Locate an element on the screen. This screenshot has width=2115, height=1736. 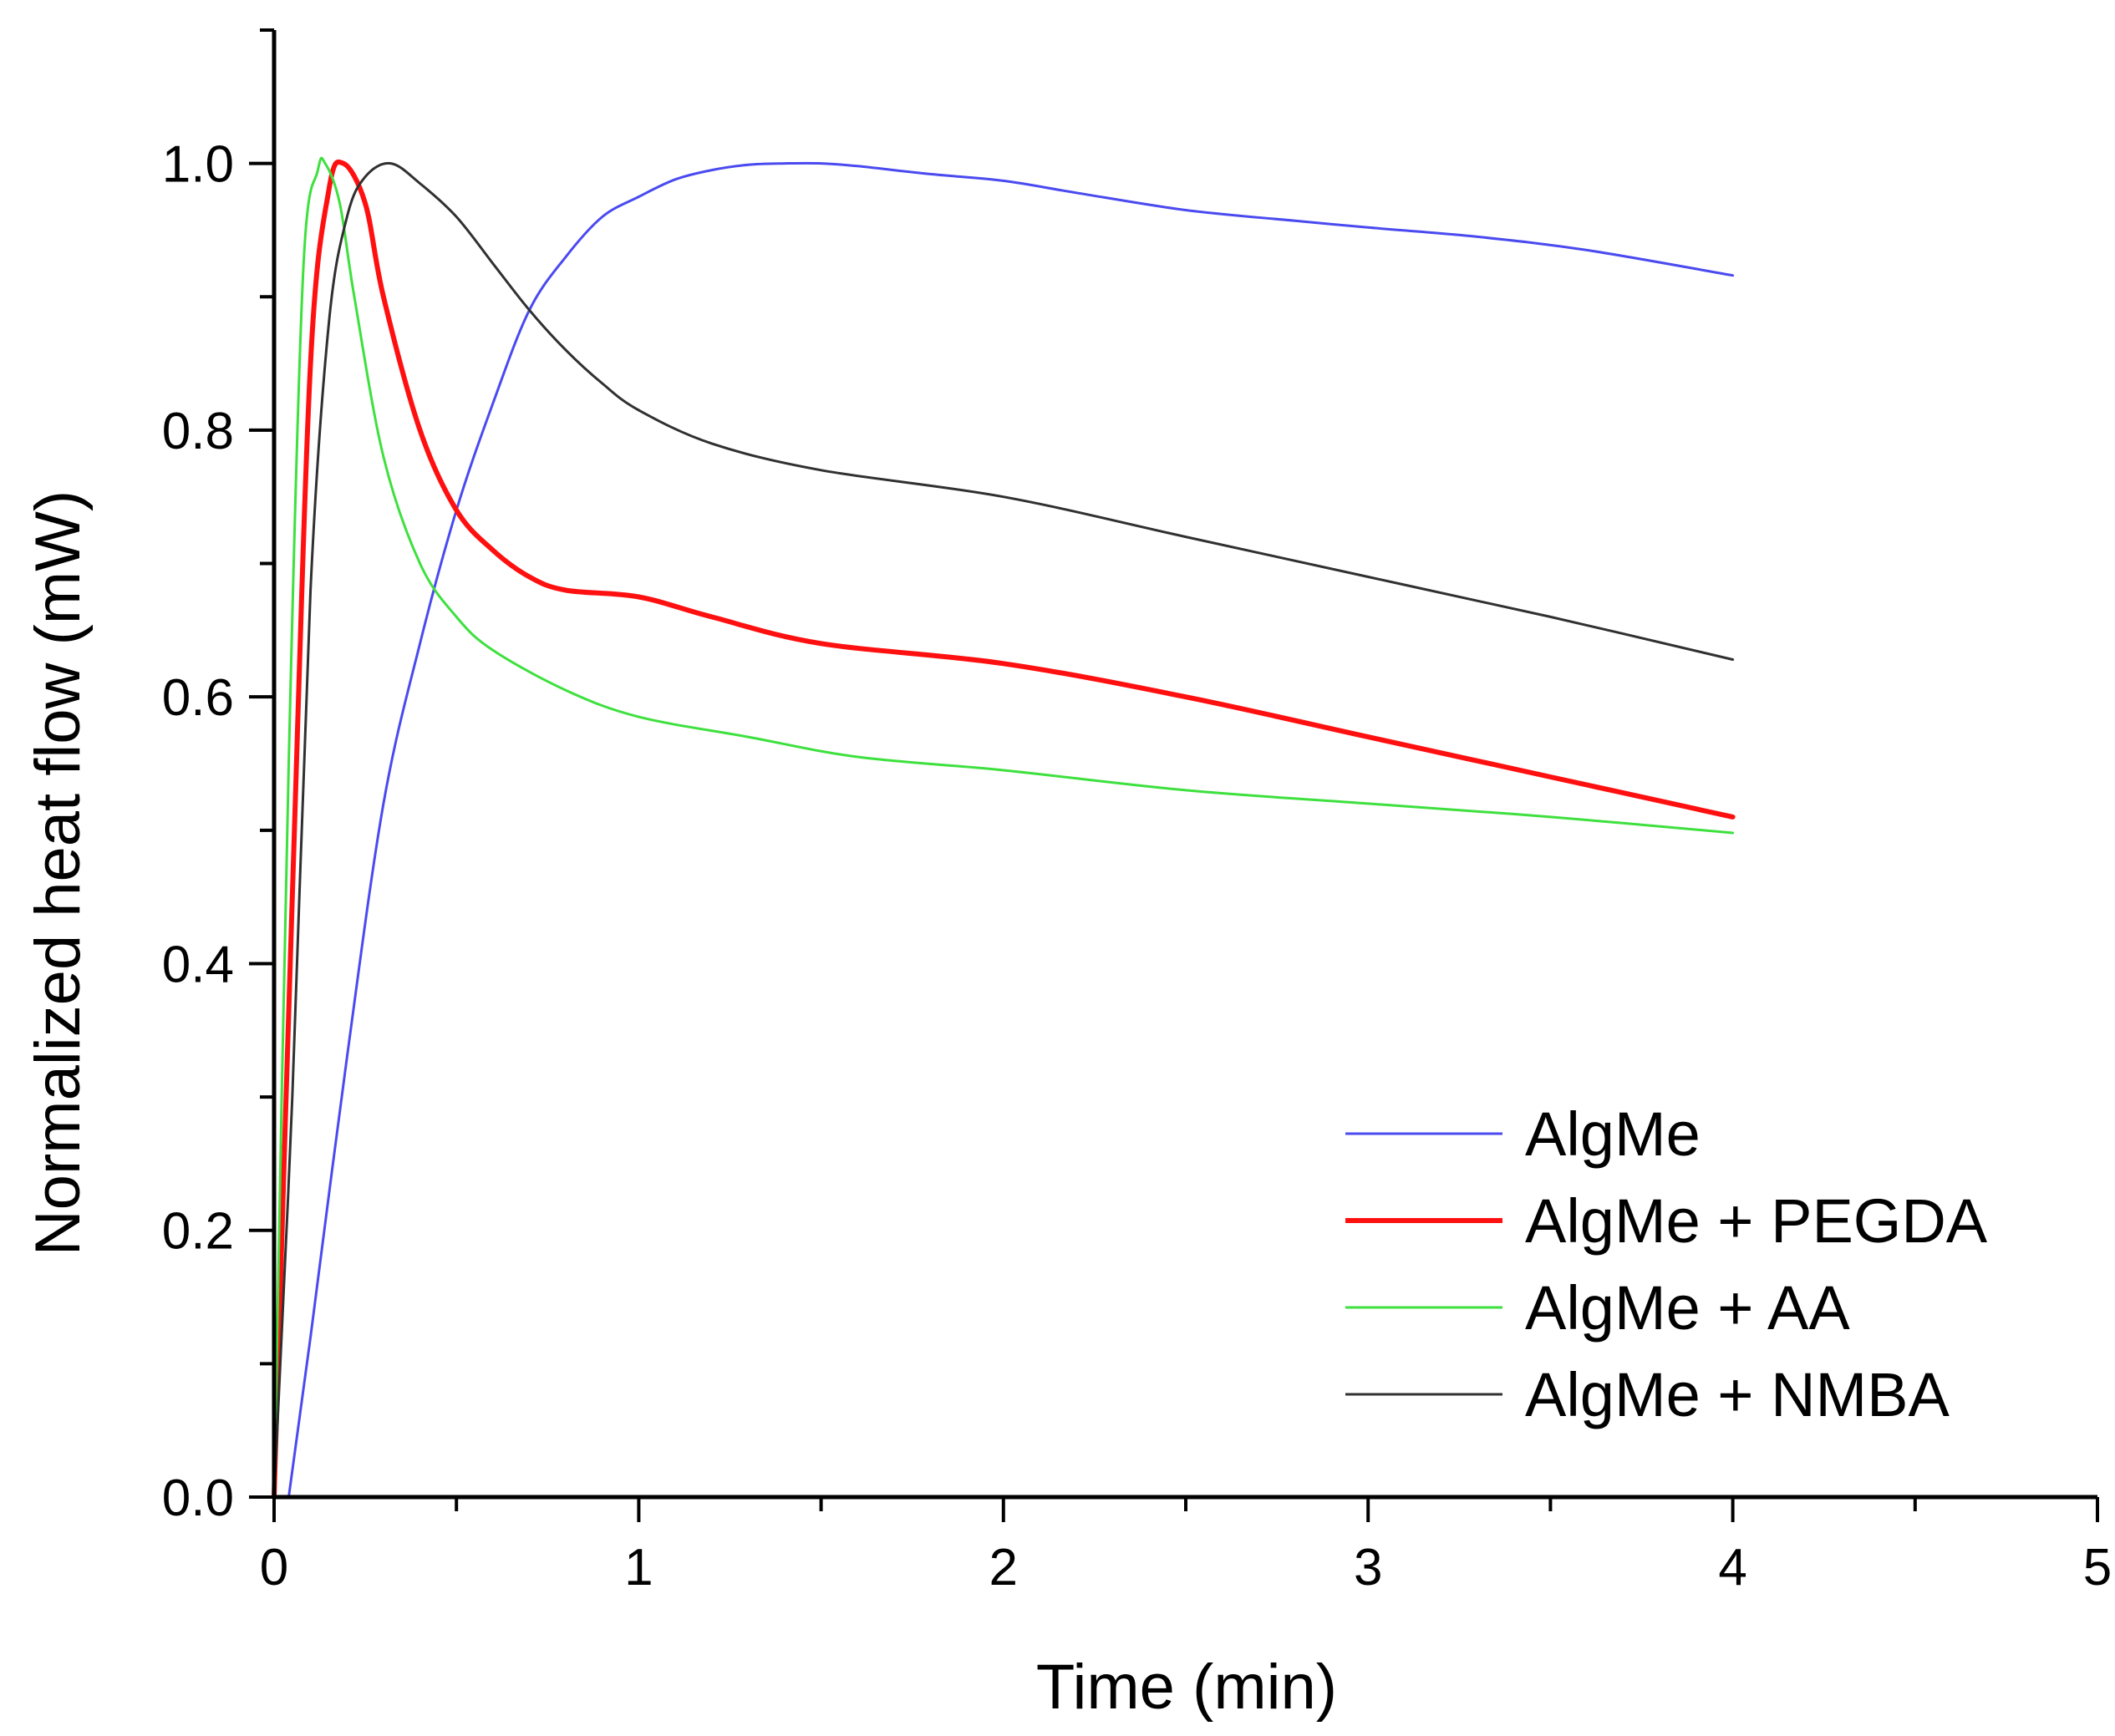
y-ticks: 0.0 0.2 0.4 0.6 0.8 1.0 is located at coordinates (218, 777).